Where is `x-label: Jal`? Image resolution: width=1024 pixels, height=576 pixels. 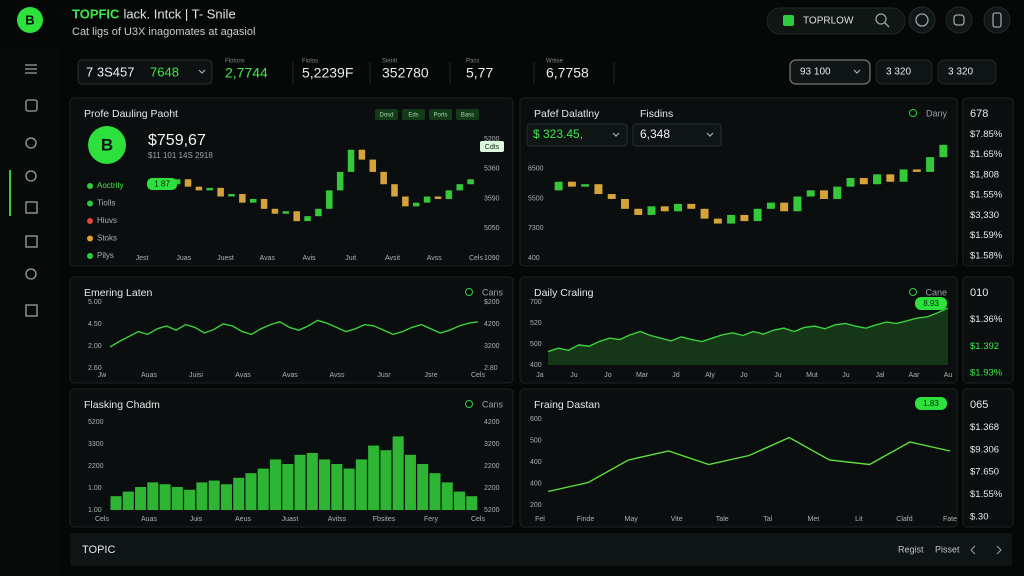
x-label: Jal is located at coordinates (880, 375).